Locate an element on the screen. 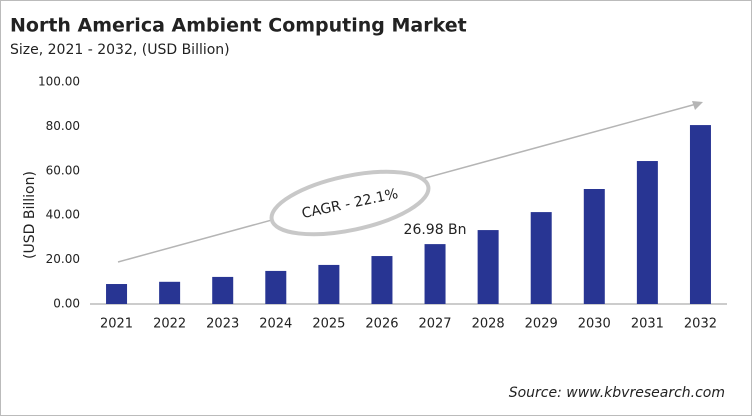  y-tick-label: 0.00 is located at coordinates (66, 304).